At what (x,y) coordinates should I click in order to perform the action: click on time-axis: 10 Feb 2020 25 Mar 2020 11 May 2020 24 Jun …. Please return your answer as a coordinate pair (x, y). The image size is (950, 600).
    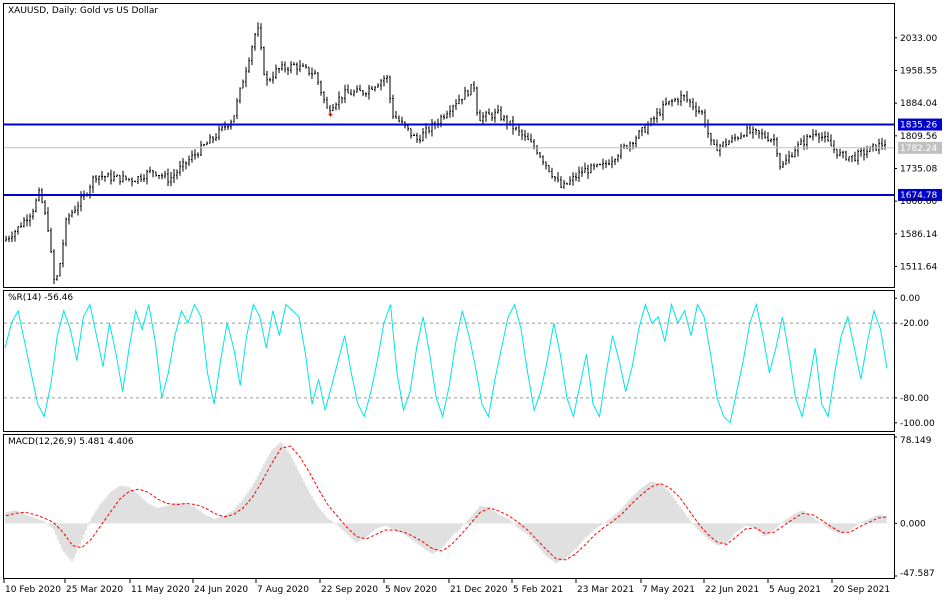
    Looking at the image, I should click on (446, 587).